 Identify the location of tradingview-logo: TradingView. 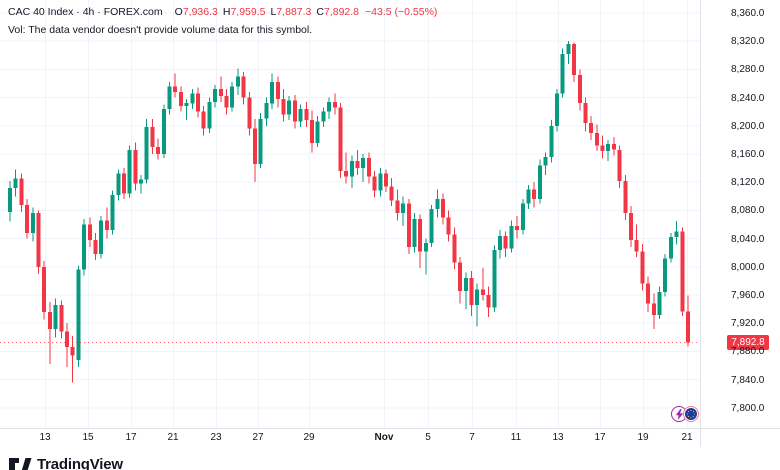
(66, 463).